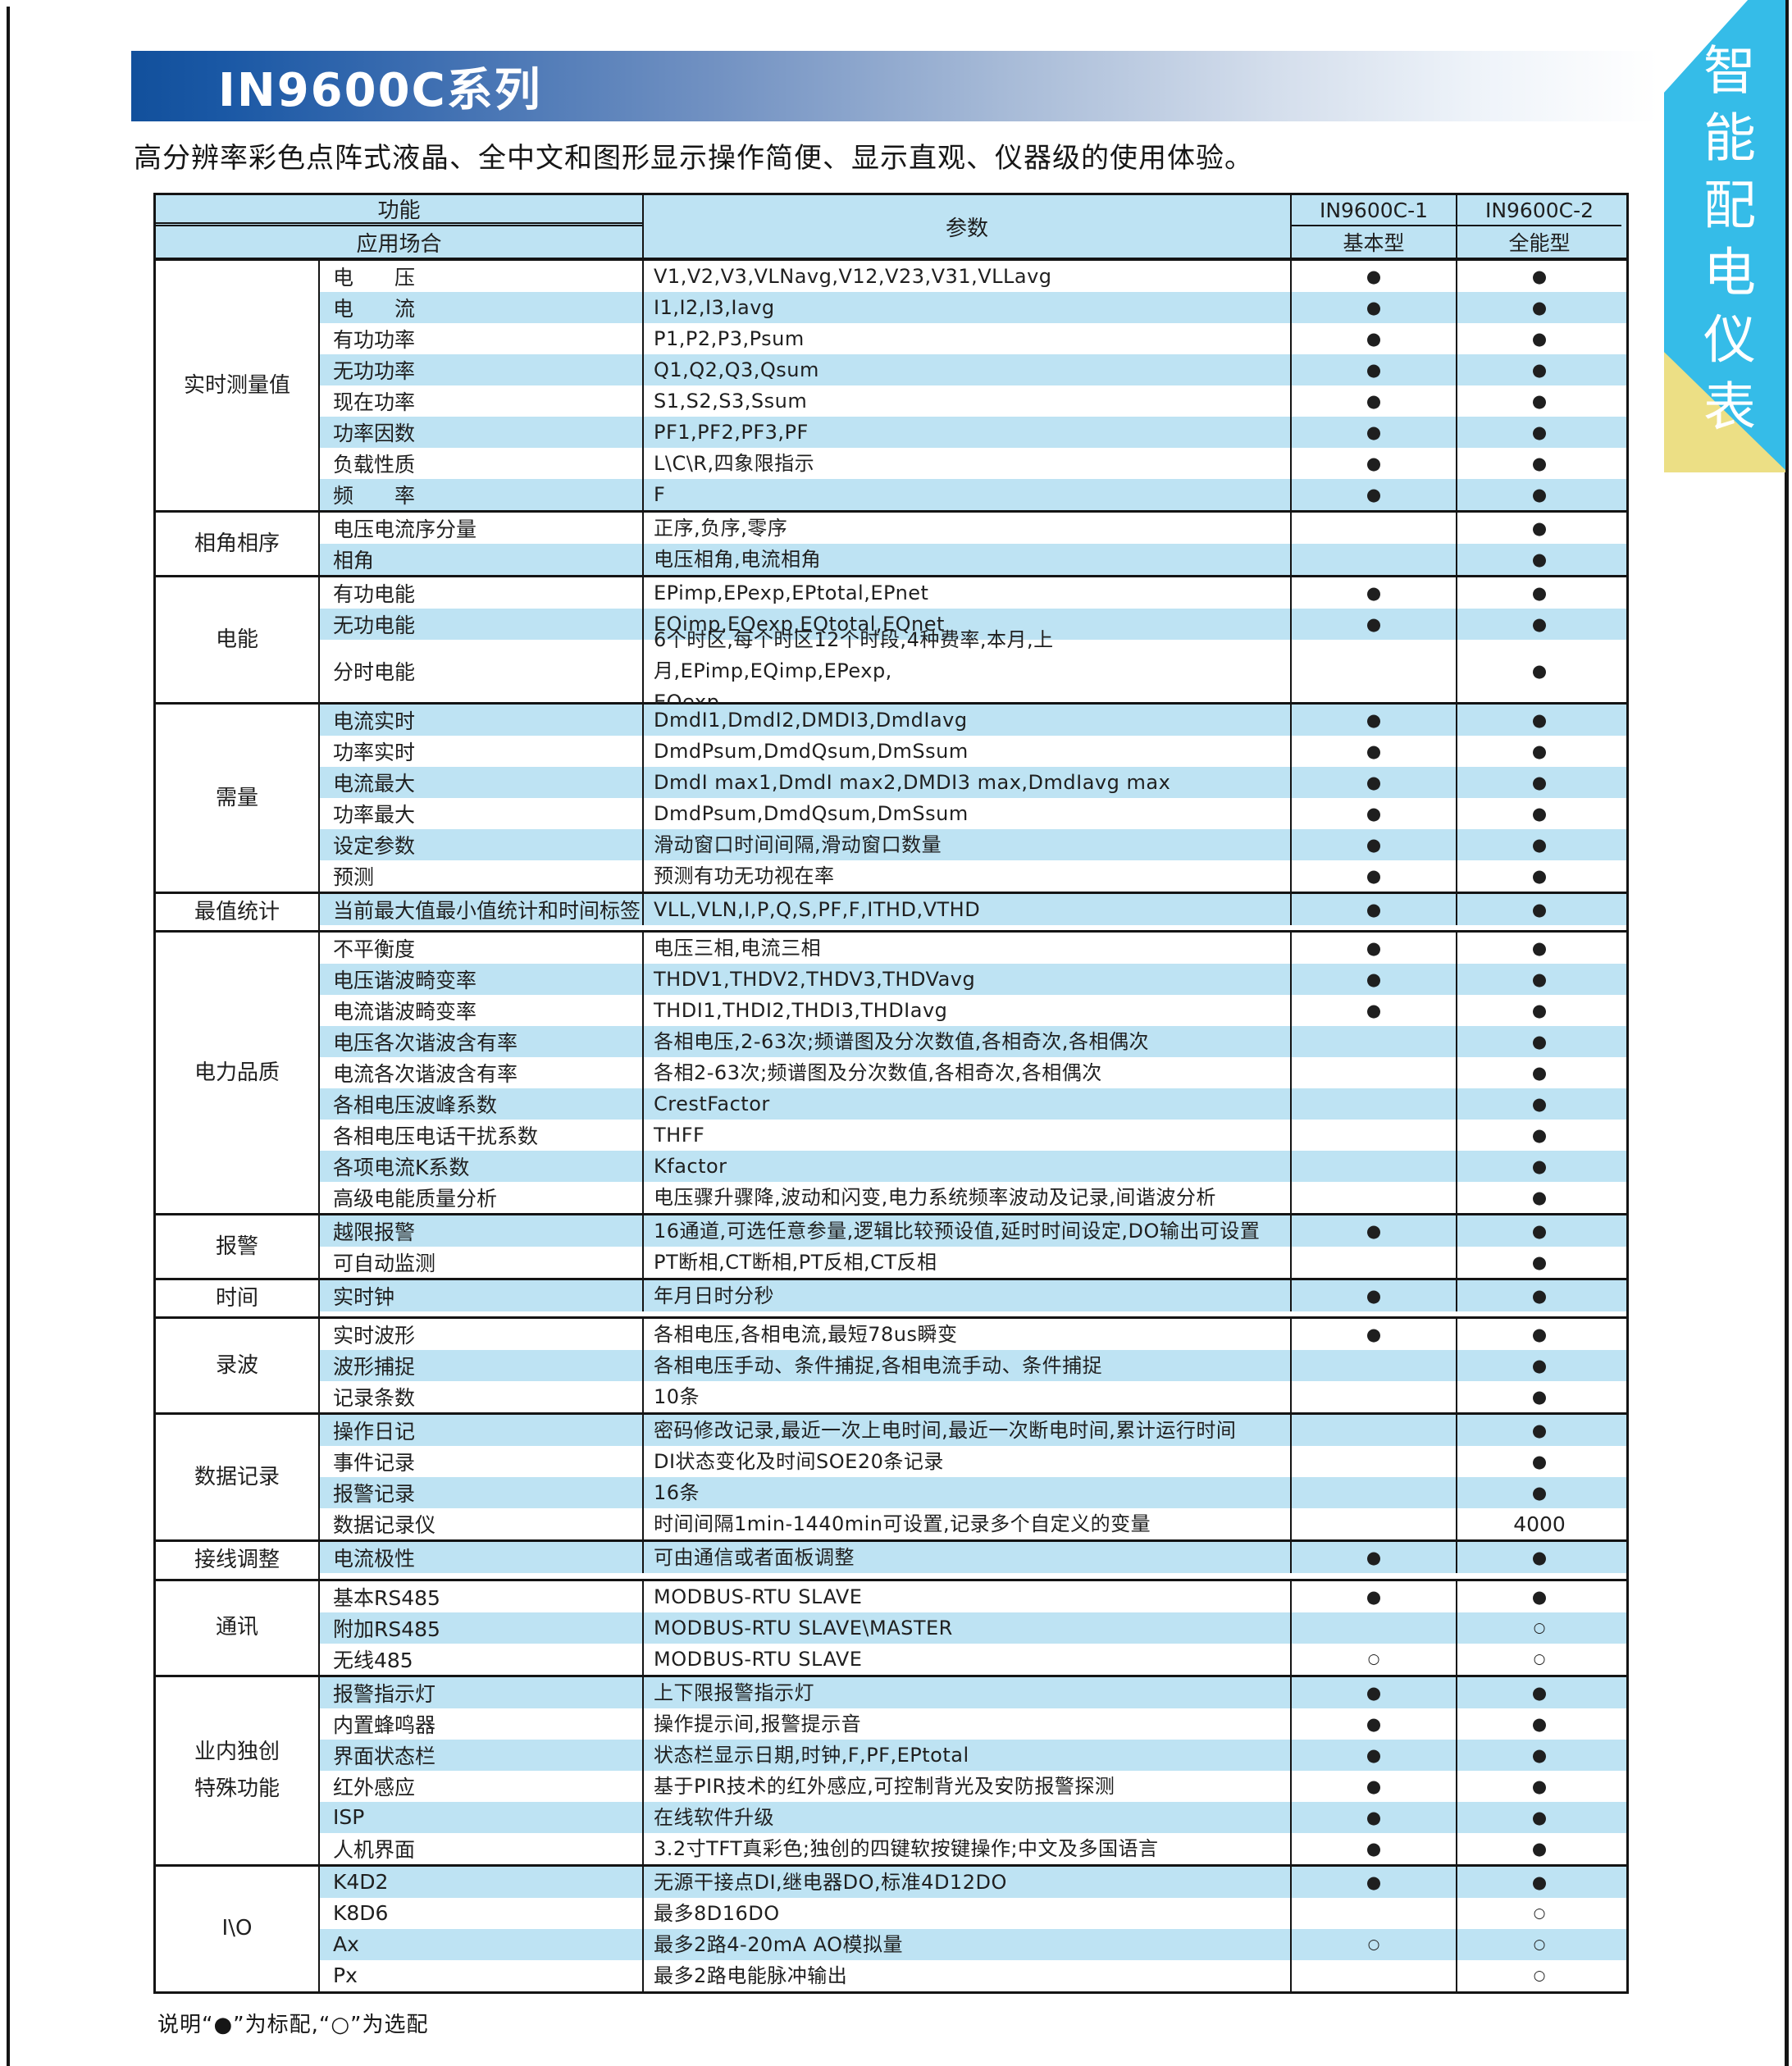  I want to click on table-row: K8D6 最多8D16DO ○, so click(973, 1913).